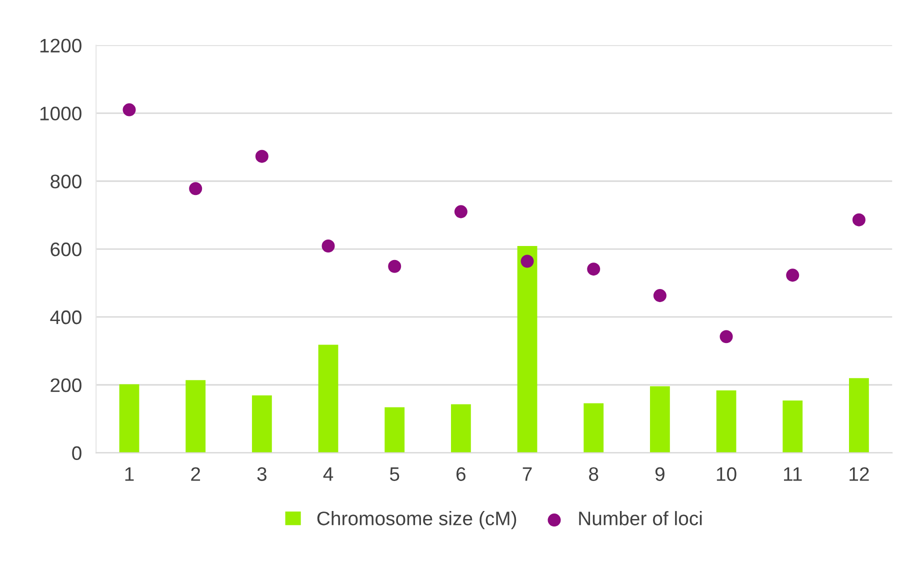 This screenshot has height=566, width=915. What do you see at coordinates (328, 474) in the screenshot?
I see `x-tick-label: 4` at bounding box center [328, 474].